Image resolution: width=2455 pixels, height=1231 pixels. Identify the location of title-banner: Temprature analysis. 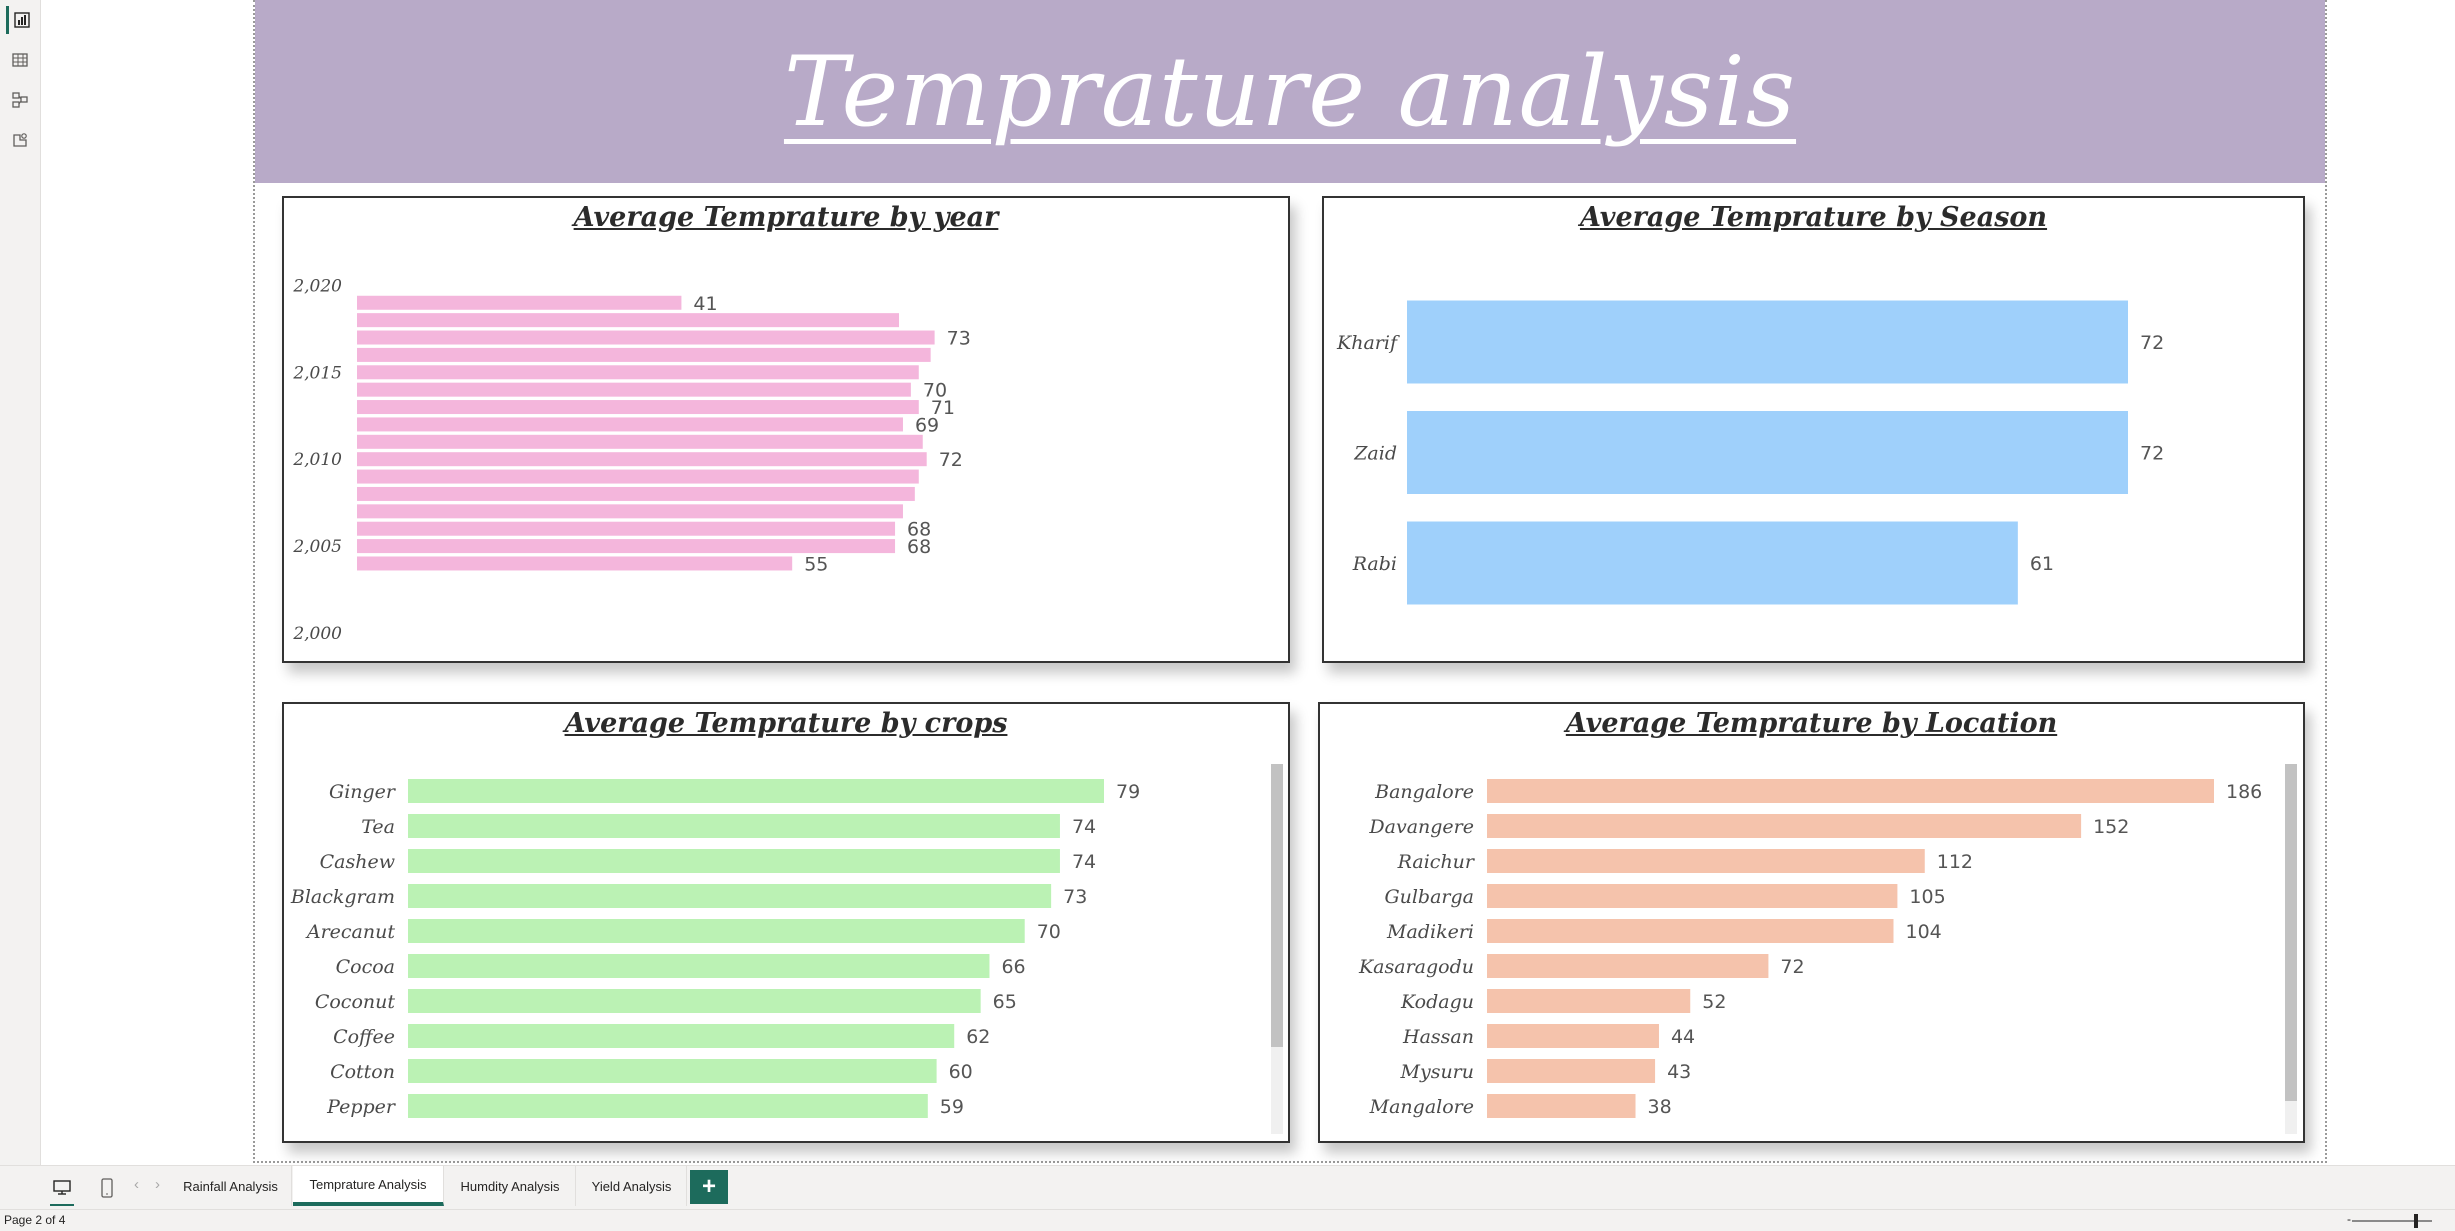
(1290, 91).